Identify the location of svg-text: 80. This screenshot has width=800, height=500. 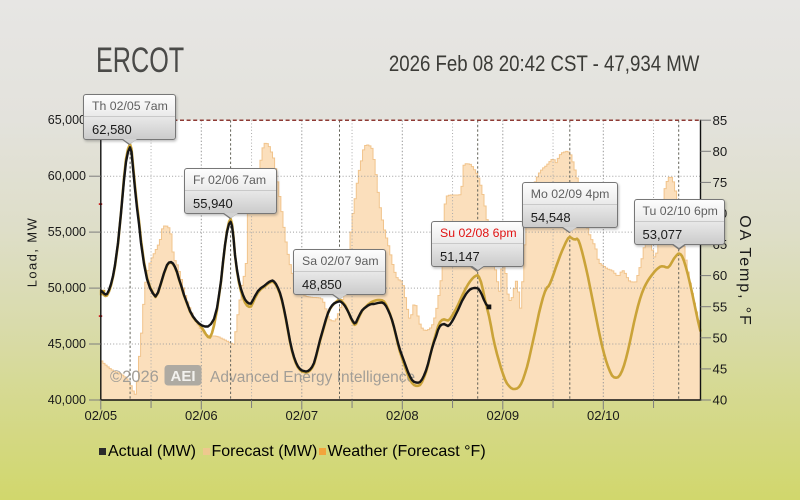
(720, 151).